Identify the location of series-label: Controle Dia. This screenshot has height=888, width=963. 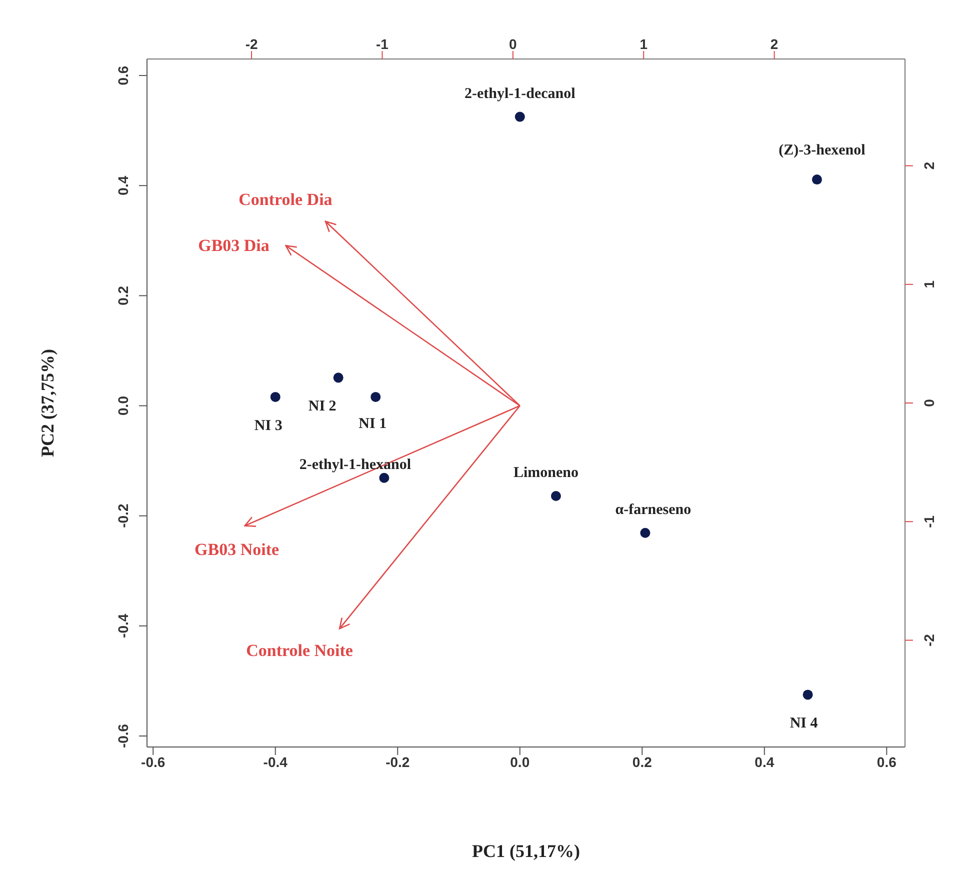
(285, 199).